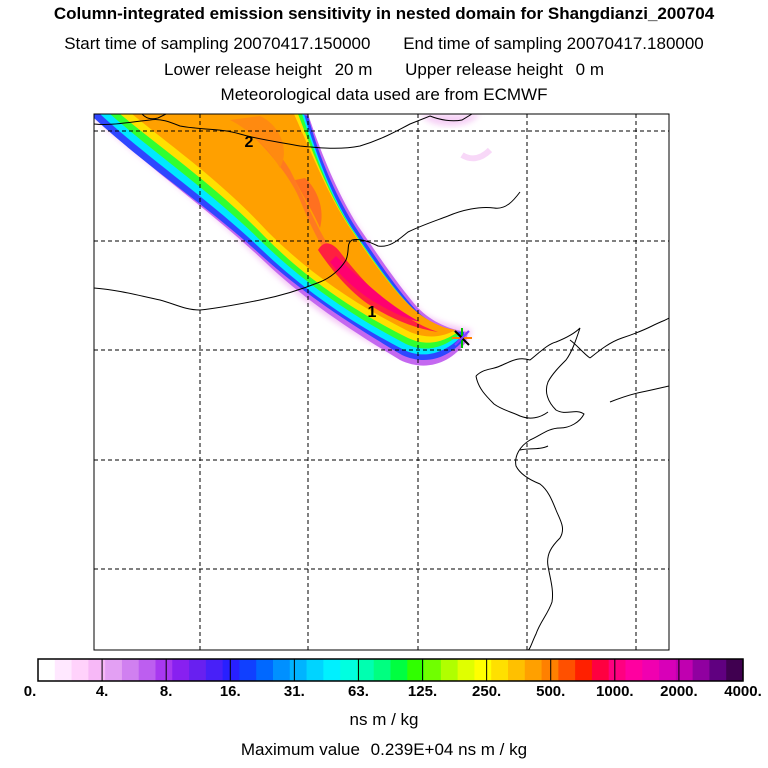  What do you see at coordinates (487, 691) in the screenshot?
I see `colorbar-tick-label: 250.` at bounding box center [487, 691].